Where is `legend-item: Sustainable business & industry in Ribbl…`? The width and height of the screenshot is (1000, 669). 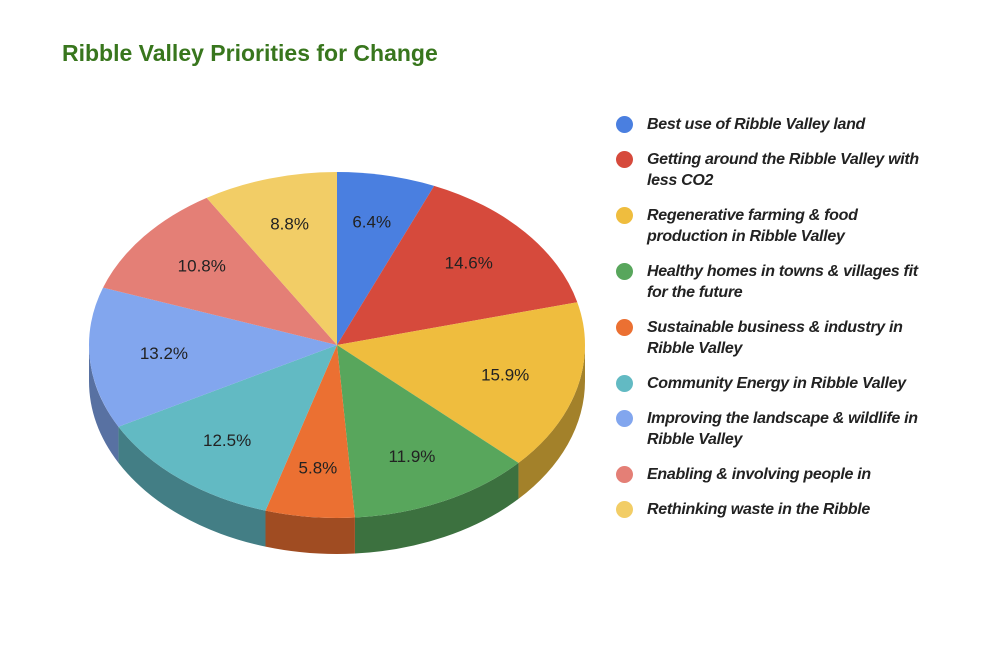
legend-item: Sustainable business & industry in Ribbl… is located at coordinates (776, 338).